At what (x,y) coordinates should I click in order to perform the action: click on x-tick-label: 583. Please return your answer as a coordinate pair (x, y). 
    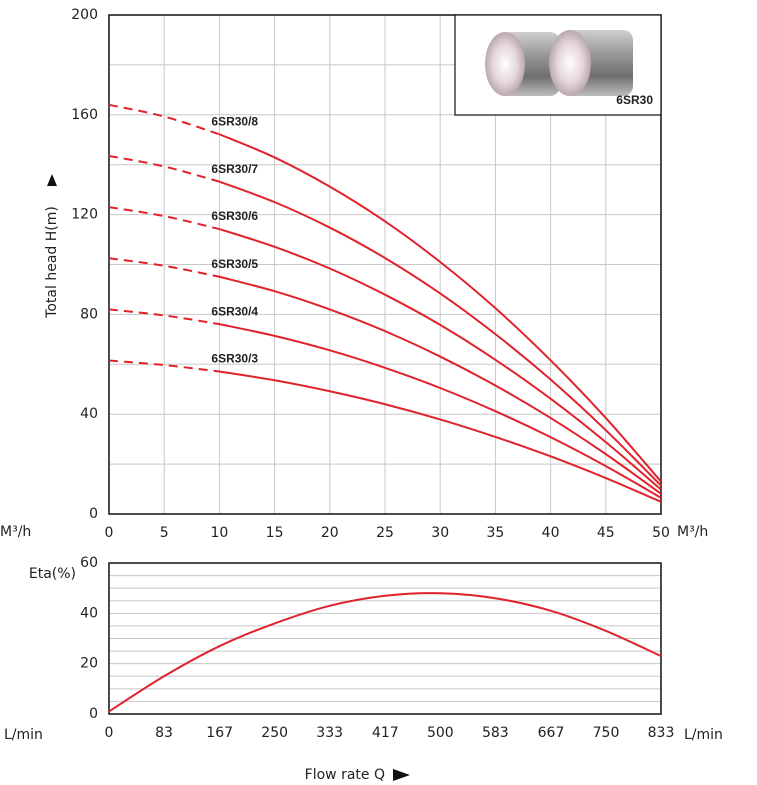
    Looking at the image, I should click on (495, 733).